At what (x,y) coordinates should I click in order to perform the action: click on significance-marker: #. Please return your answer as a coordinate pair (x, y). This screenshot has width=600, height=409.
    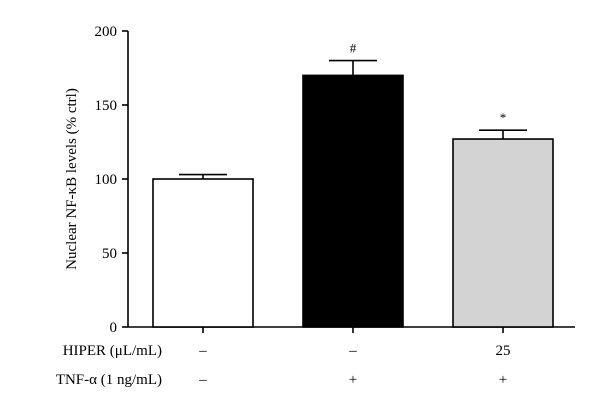
    Looking at the image, I should click on (353, 48).